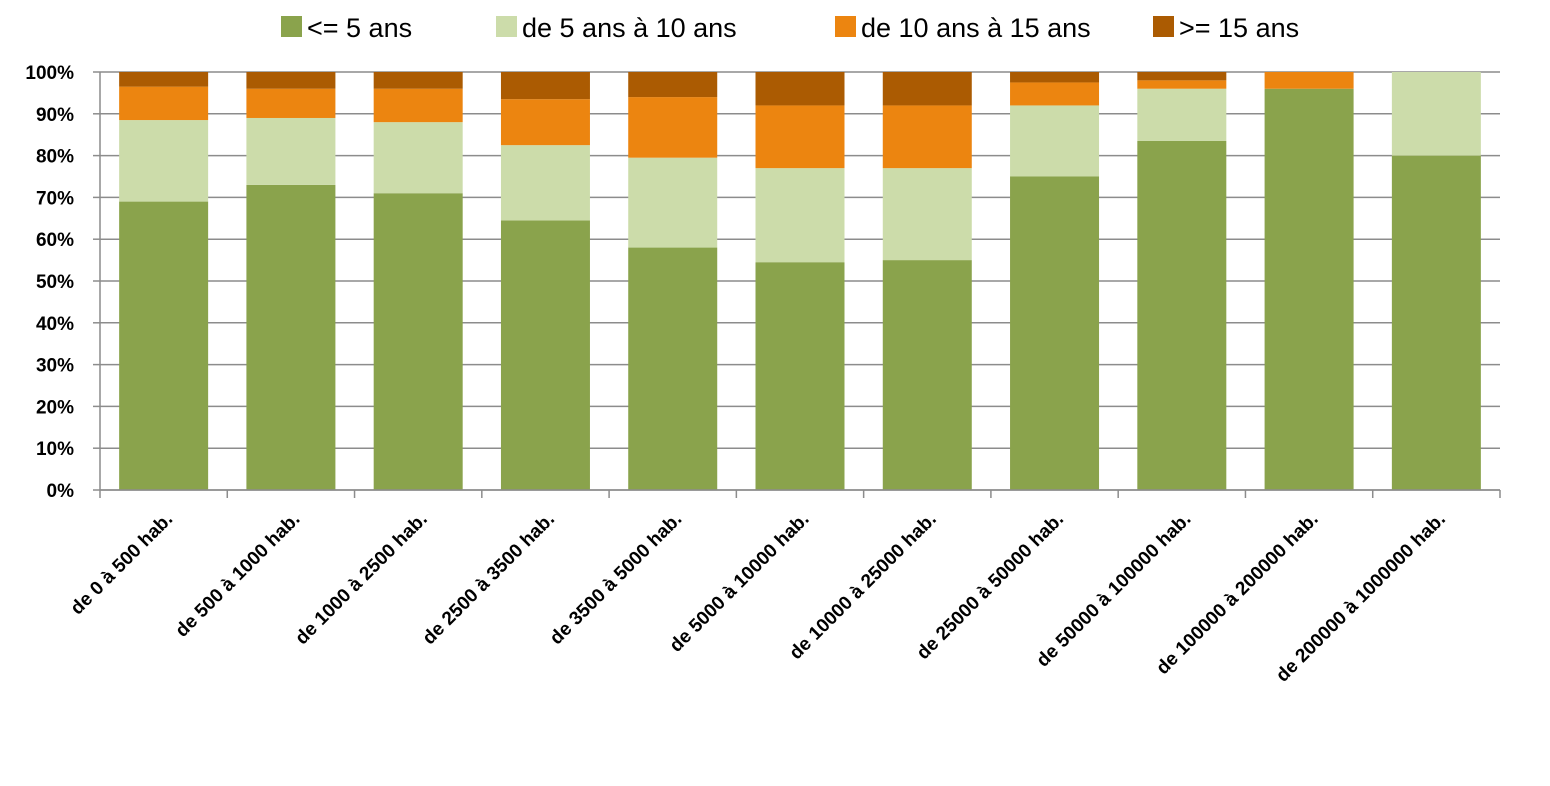 The image size is (1550, 786). Describe the element at coordinates (990, 586) in the screenshot. I see `x-category-label: de 25000 à 50000 hab.` at that location.